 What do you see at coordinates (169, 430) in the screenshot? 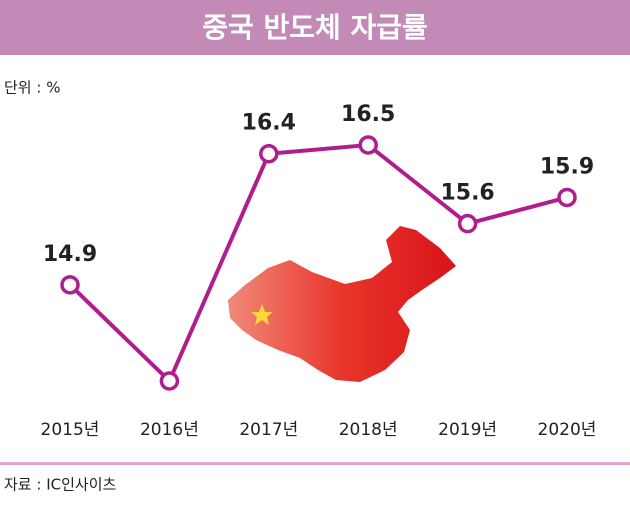
I see `x-tick-label: 2016년` at bounding box center [169, 430].